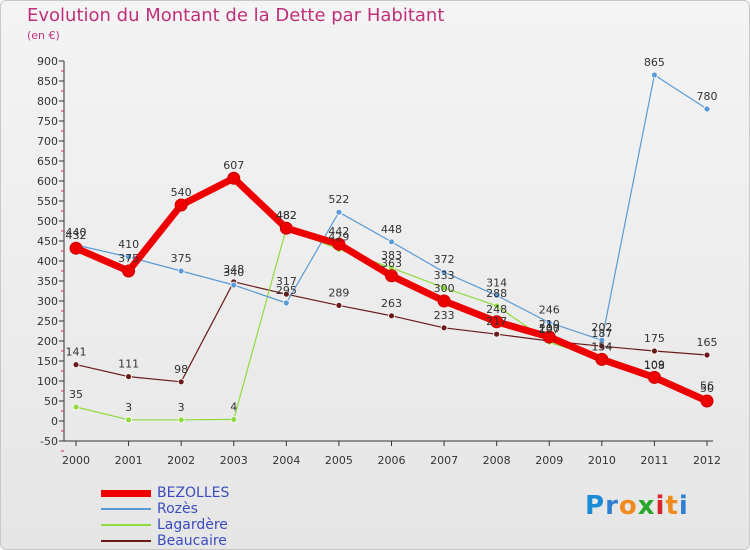 This screenshot has height=550, width=750. I want to click on logo-letter: P, so click(595, 506).